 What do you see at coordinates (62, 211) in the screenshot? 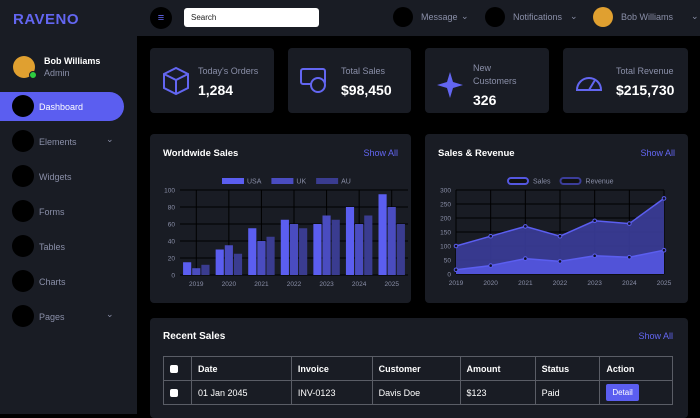
I see `nav-item: Forms` at bounding box center [62, 211].